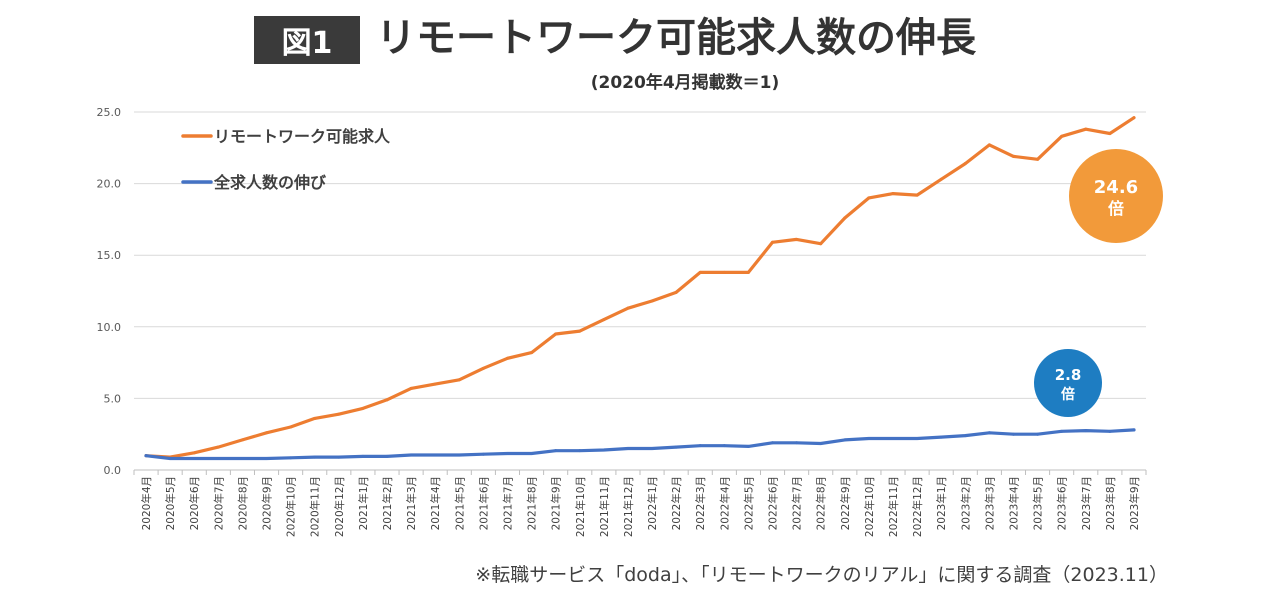 The width and height of the screenshot is (1280, 596). Describe the element at coordinates (773, 503) in the screenshot. I see `x-tick-label: 2022年6月` at that location.